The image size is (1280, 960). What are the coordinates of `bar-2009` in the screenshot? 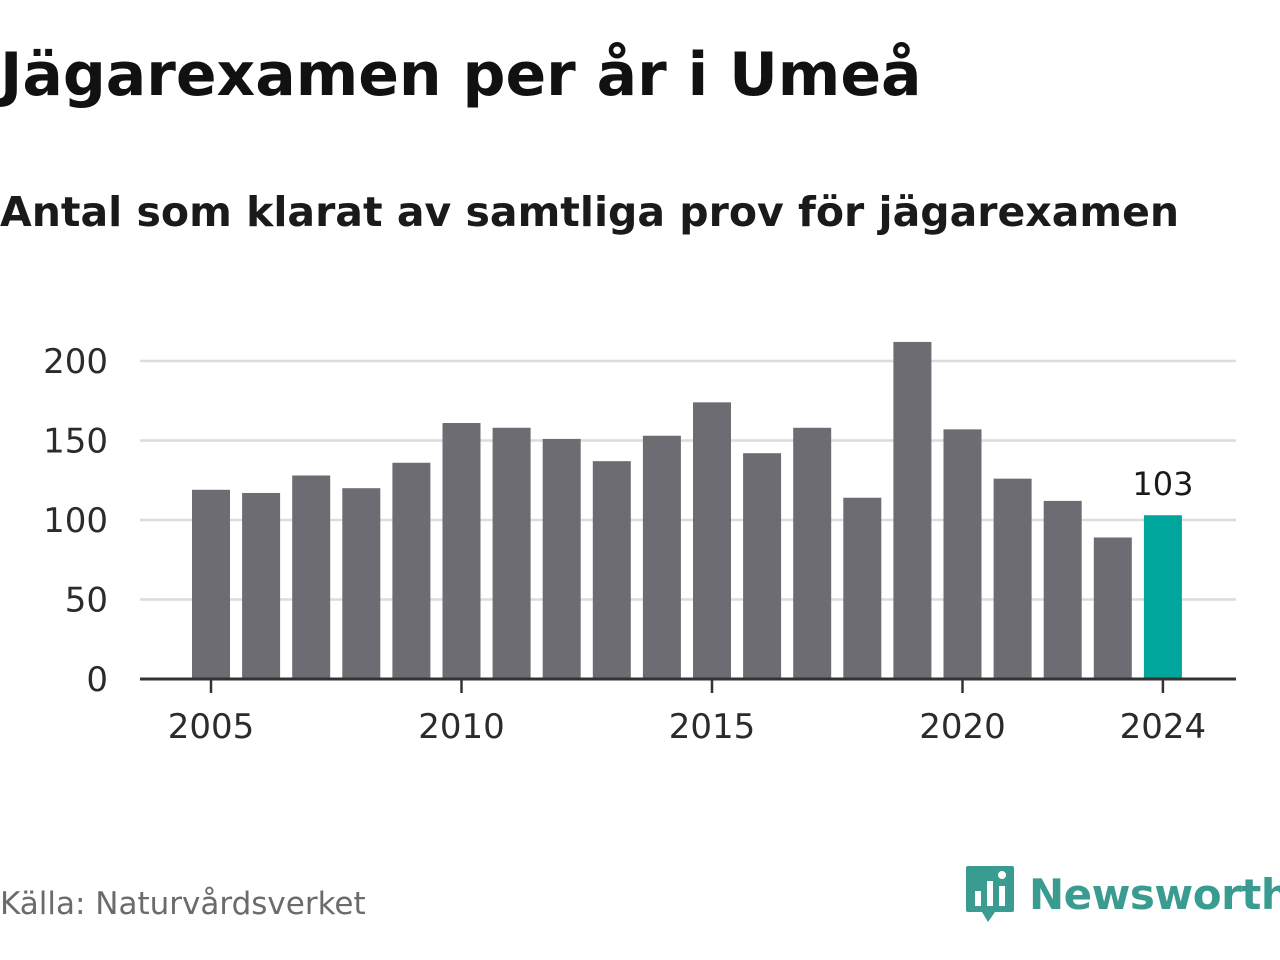 It's located at (411, 570).